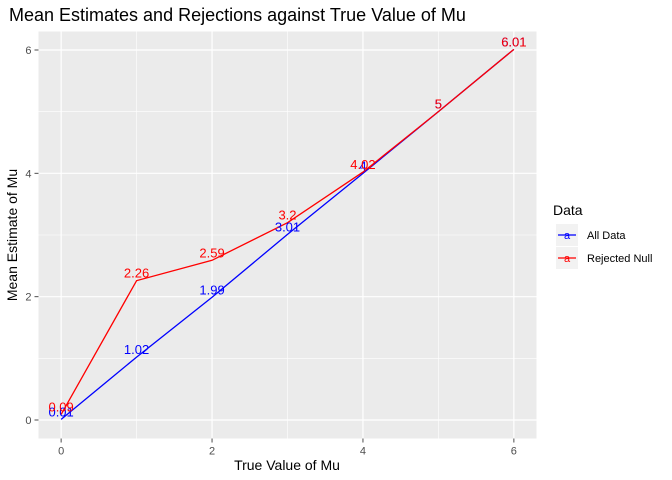 This screenshot has width=672, height=480. I want to click on y-axis-title: Mean Estimate of Mu, so click(12, 235).